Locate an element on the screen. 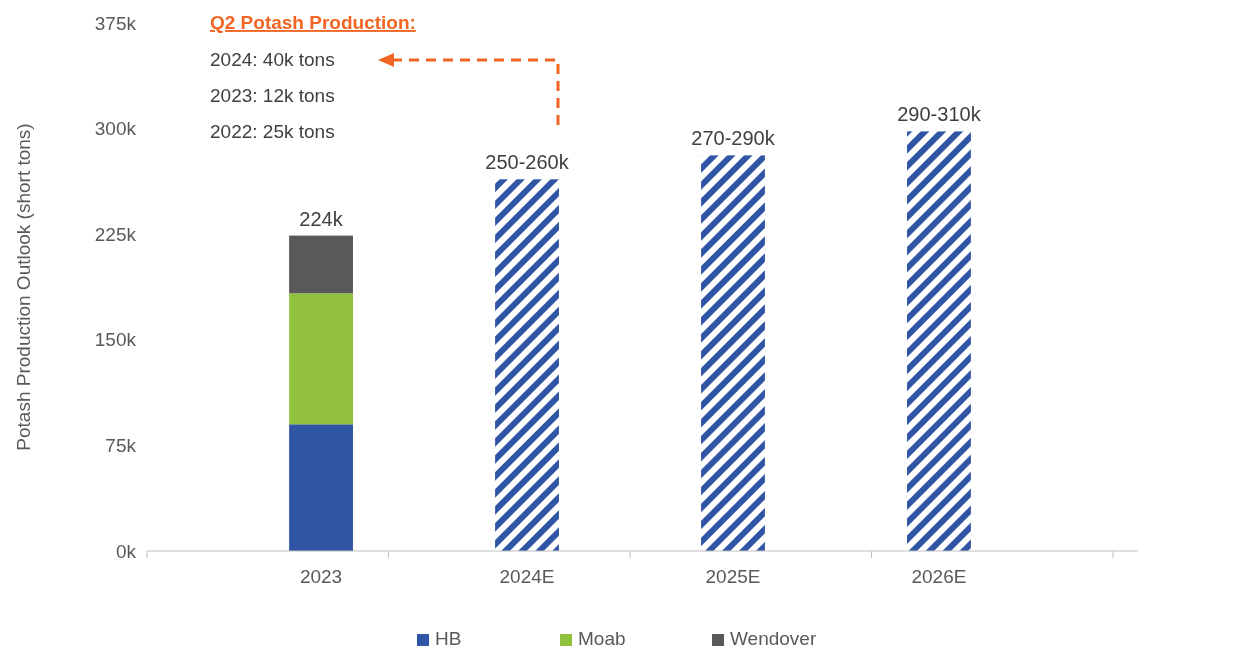 The image size is (1244, 654). total-label: 290-310k is located at coordinates (939, 114).